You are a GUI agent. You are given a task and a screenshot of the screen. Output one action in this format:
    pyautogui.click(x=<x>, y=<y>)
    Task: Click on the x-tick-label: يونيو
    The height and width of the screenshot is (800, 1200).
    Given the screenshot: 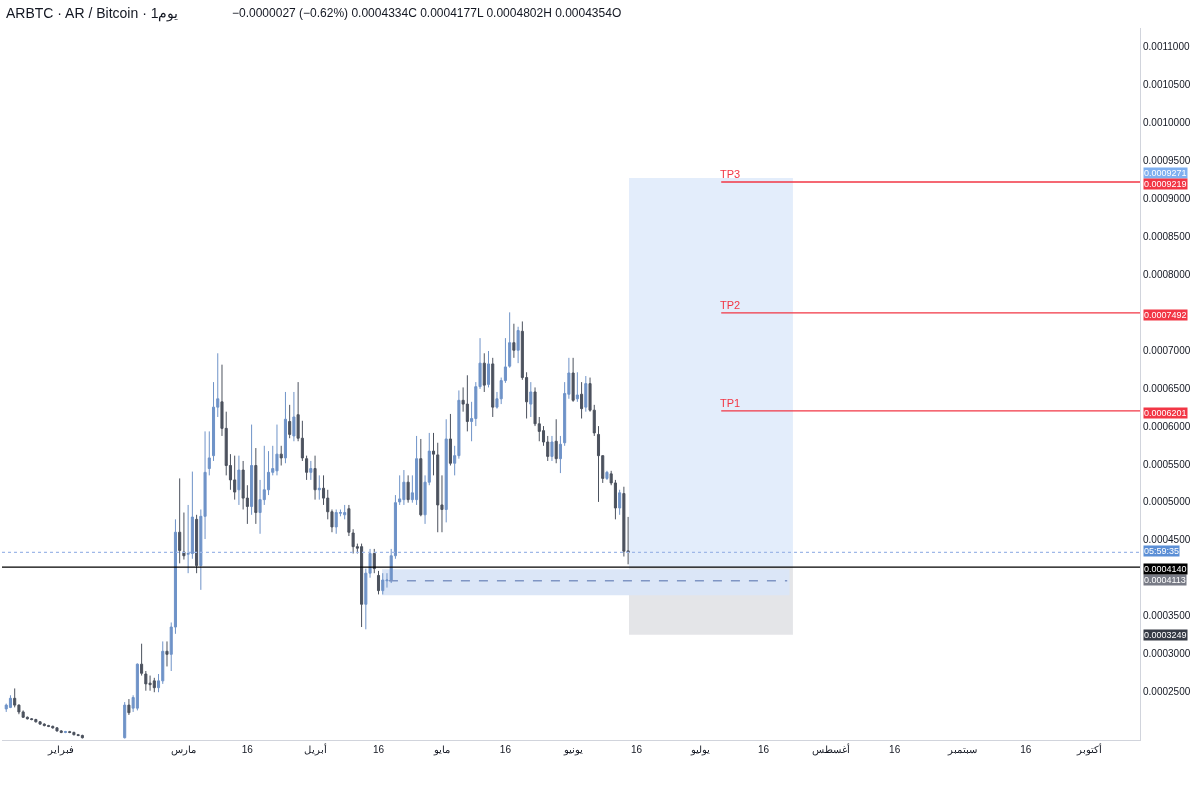 What is the action you would take?
    pyautogui.click(x=572, y=750)
    